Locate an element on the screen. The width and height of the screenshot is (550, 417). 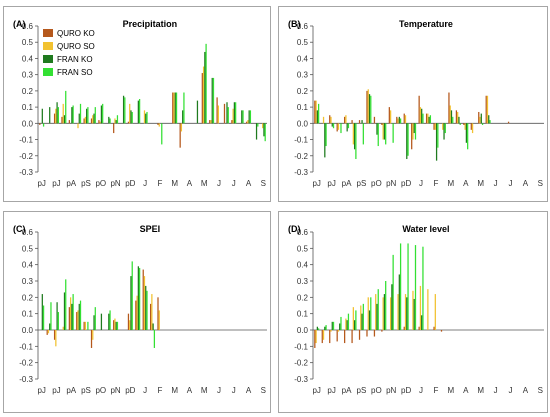
panel-title: Temperature is located at coordinates (426, 24).